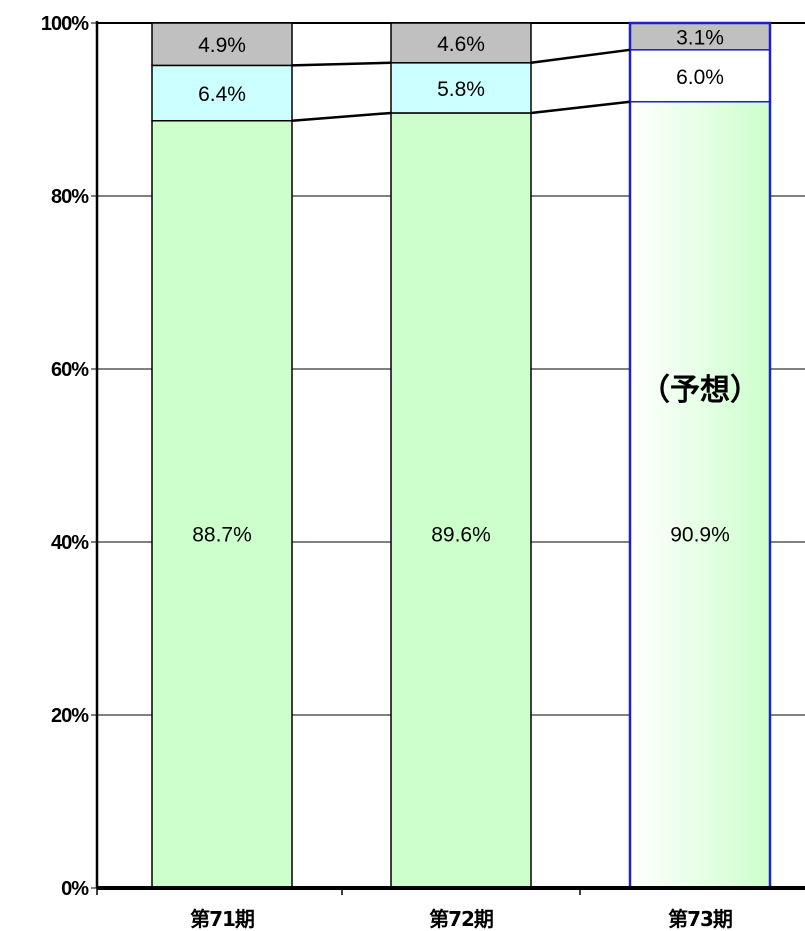 The image size is (805, 931). What do you see at coordinates (461, 89) in the screenshot?
I see `data-label: 5.8%` at bounding box center [461, 89].